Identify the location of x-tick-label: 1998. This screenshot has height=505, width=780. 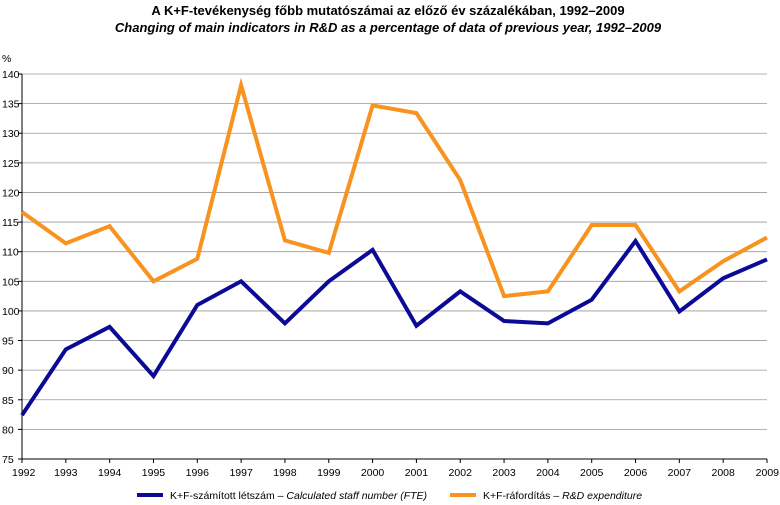
(285, 473).